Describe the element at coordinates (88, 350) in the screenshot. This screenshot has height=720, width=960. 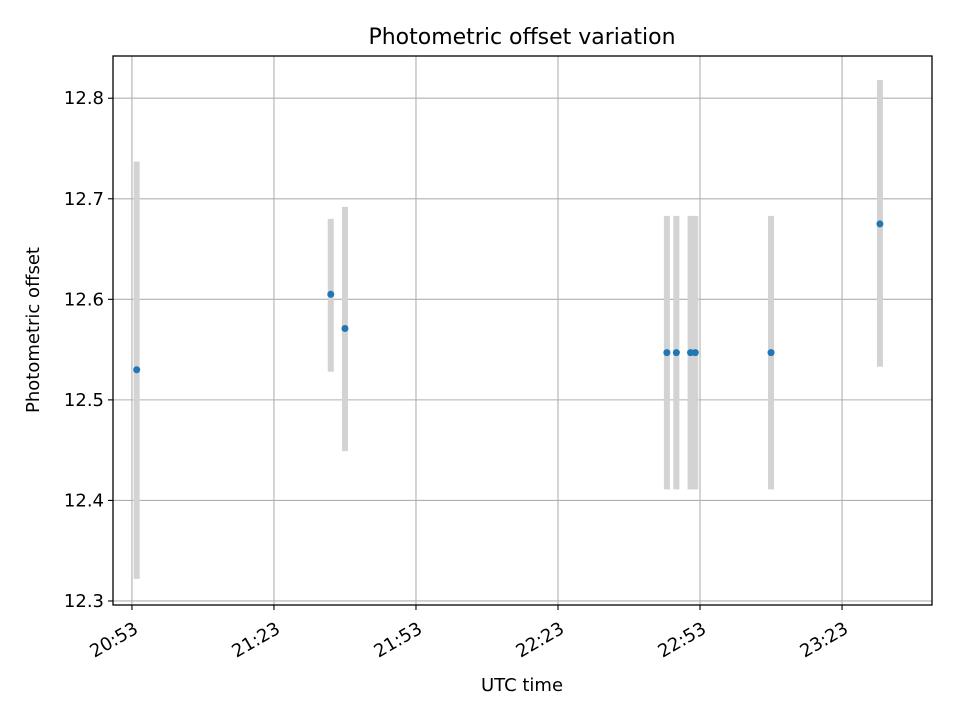
I see `y-axis: 12.3 12.4 12.5 12.6 12.7 12.8` at that location.